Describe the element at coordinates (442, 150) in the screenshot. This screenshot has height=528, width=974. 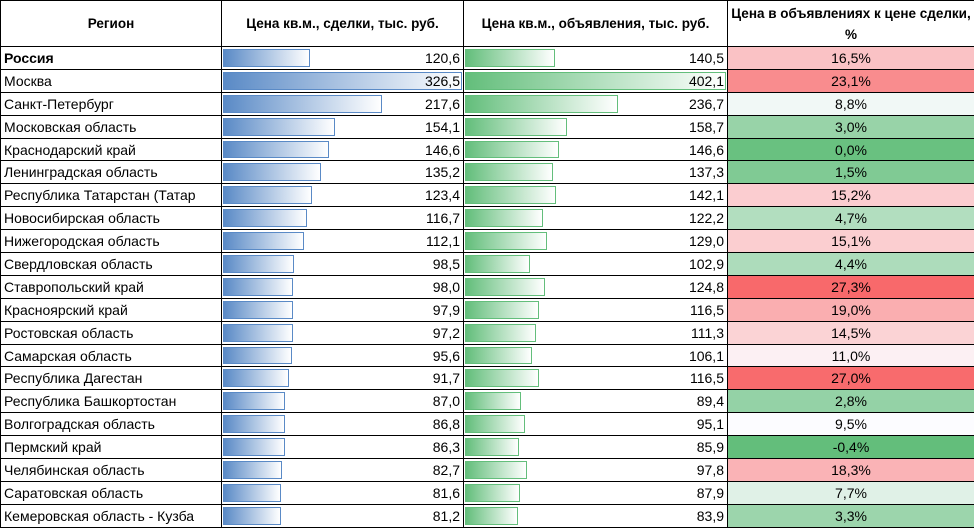
I see `deal-price-value: 146,6` at that location.